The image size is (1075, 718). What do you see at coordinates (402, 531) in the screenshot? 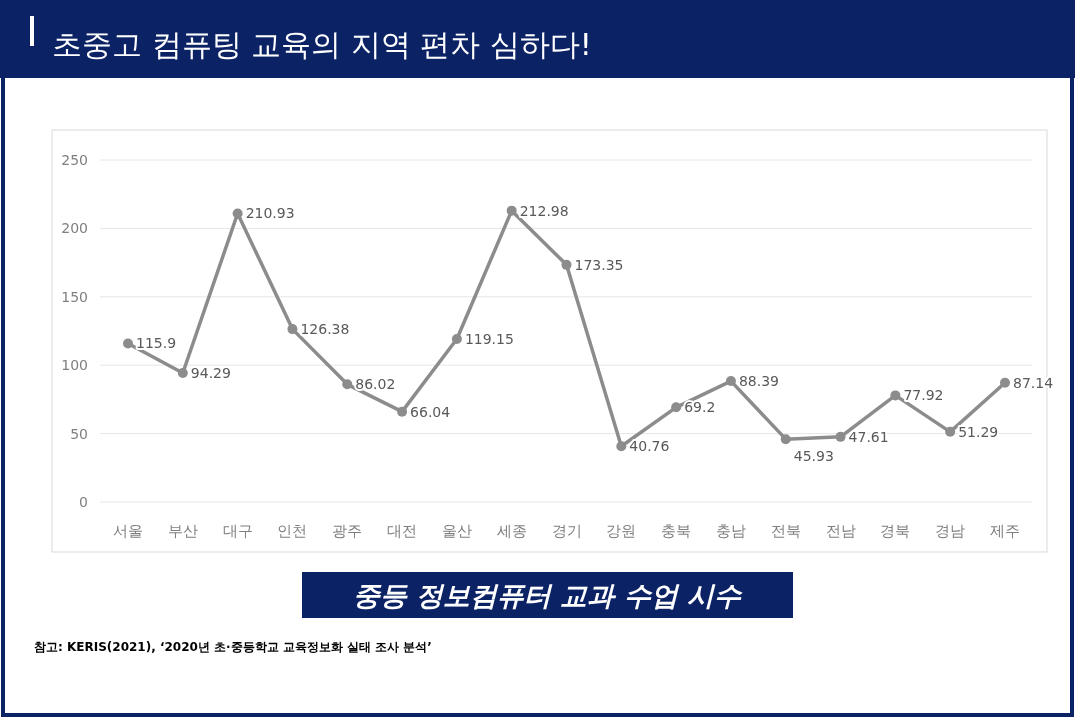
I see `x-tick-label: 대전` at bounding box center [402, 531].